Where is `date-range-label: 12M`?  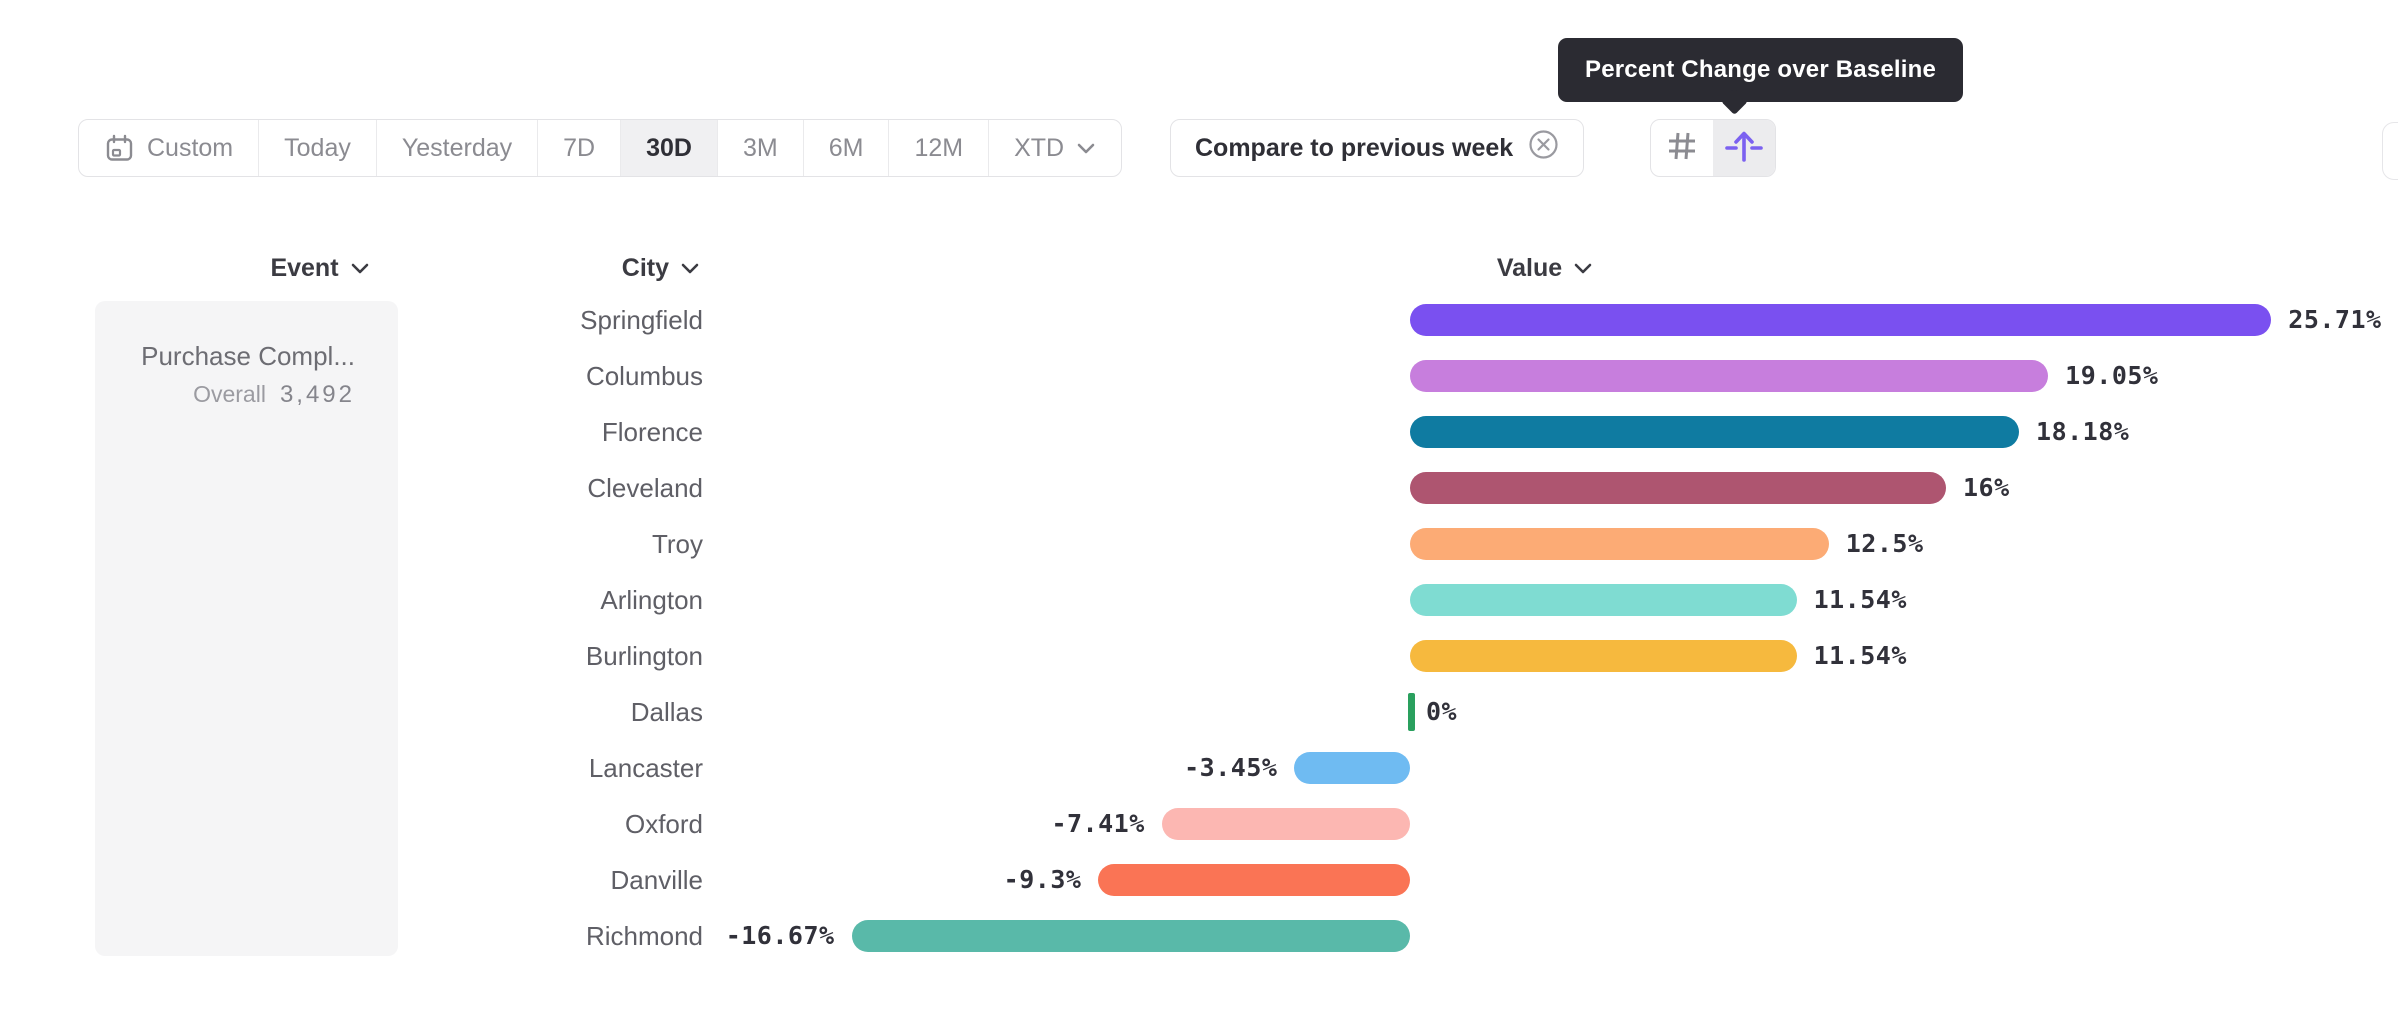
date-range-label: 12M is located at coordinates (939, 147).